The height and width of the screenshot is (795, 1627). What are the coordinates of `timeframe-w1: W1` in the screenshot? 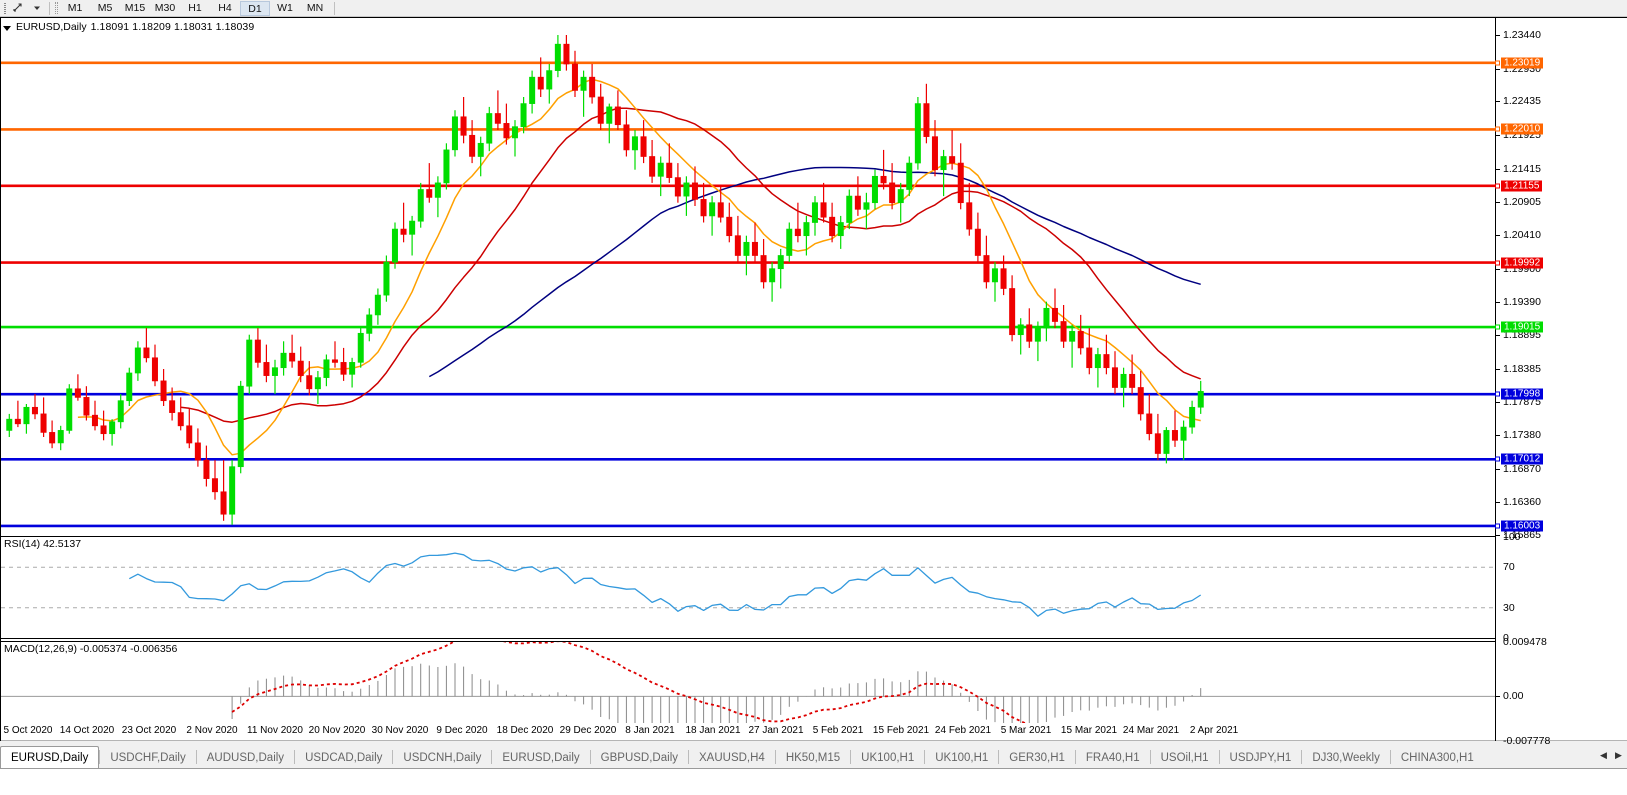 It's located at (285, 7).